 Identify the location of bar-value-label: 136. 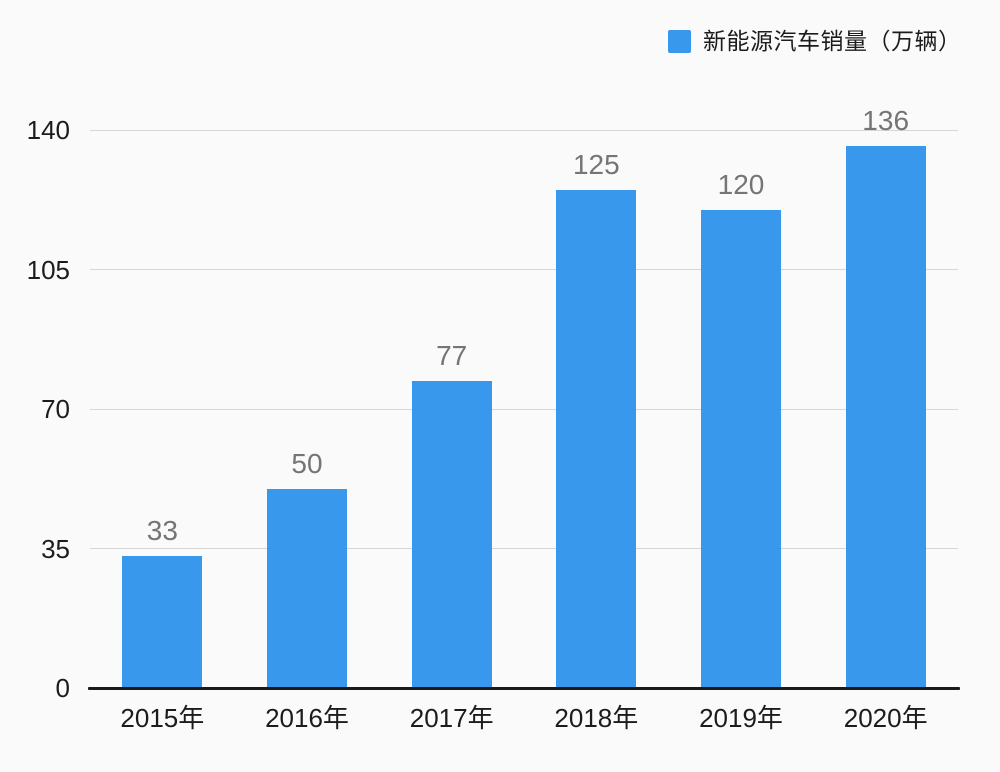
(886, 120).